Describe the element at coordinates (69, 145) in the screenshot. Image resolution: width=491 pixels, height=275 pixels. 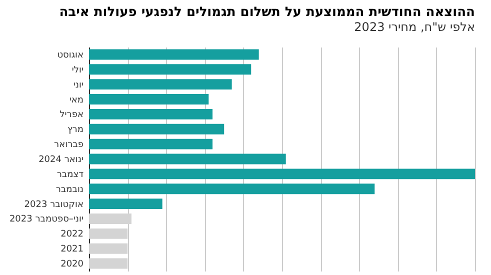
I see `y-tick-label: פברואר` at that location.